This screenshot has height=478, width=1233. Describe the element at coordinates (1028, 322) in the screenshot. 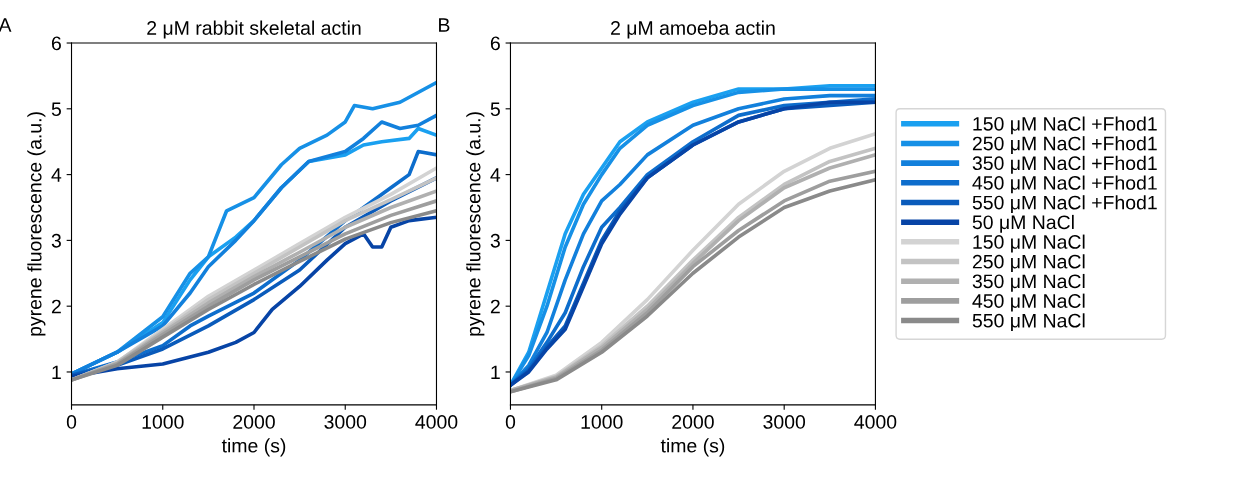

I see `legend-label: 550 μM NaCl` at that location.